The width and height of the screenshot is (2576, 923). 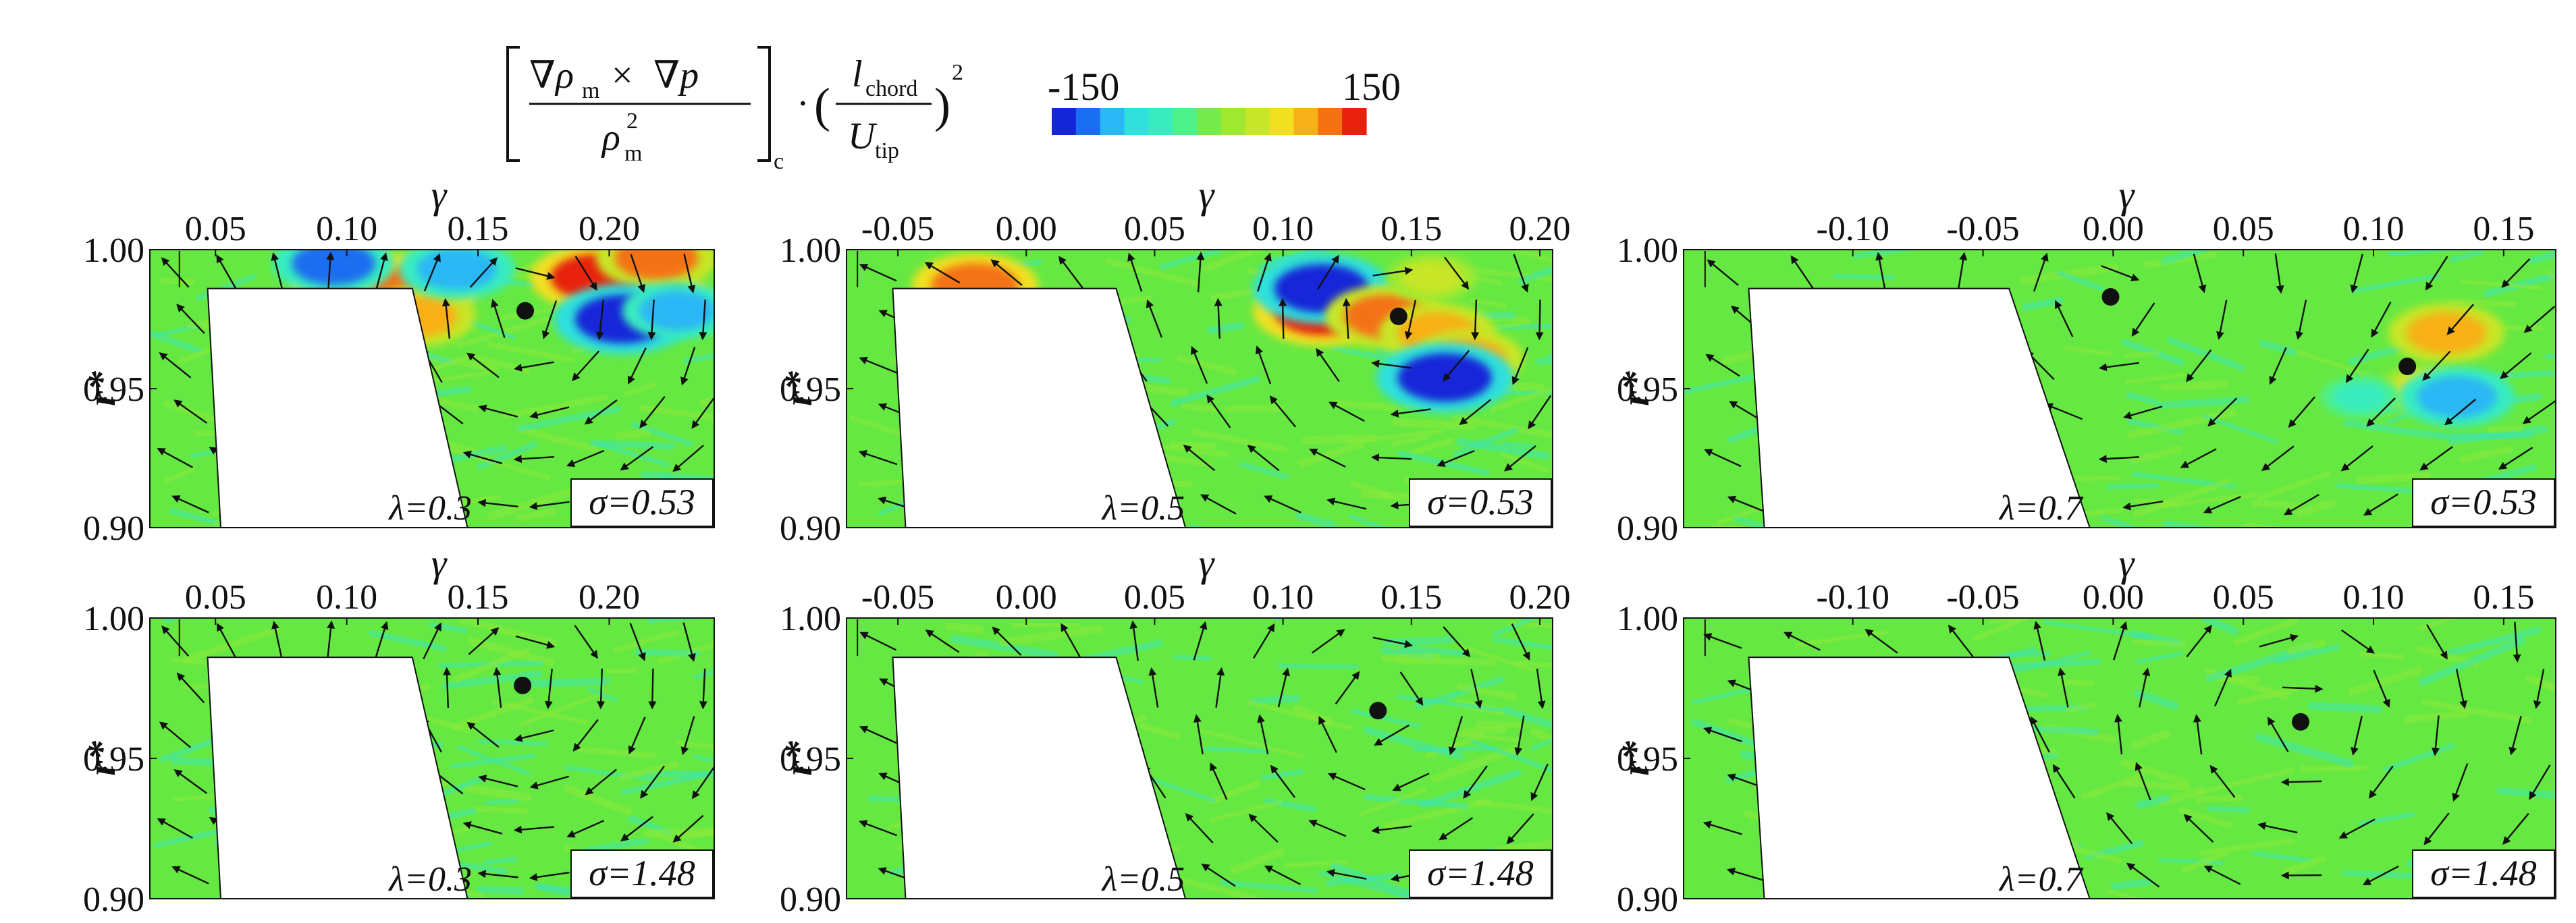 What do you see at coordinates (2243, 229) in the screenshot?
I see `x-tick-label: 0.05` at bounding box center [2243, 229].